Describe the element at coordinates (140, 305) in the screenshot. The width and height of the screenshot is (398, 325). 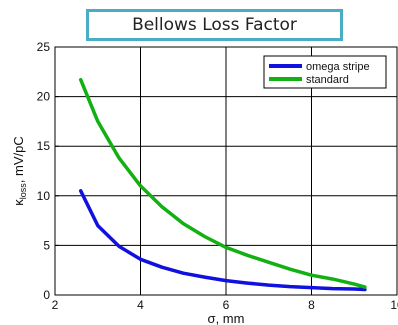
I see `x-tick-label: 4` at that location.